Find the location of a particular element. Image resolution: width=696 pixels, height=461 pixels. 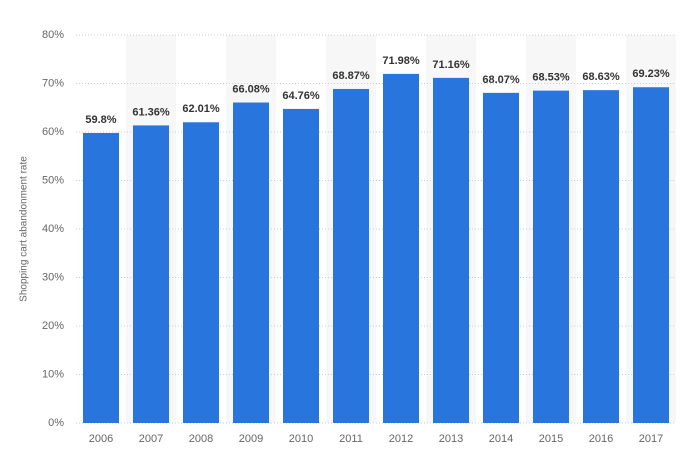

value-label: 68.07% is located at coordinates (501, 80).